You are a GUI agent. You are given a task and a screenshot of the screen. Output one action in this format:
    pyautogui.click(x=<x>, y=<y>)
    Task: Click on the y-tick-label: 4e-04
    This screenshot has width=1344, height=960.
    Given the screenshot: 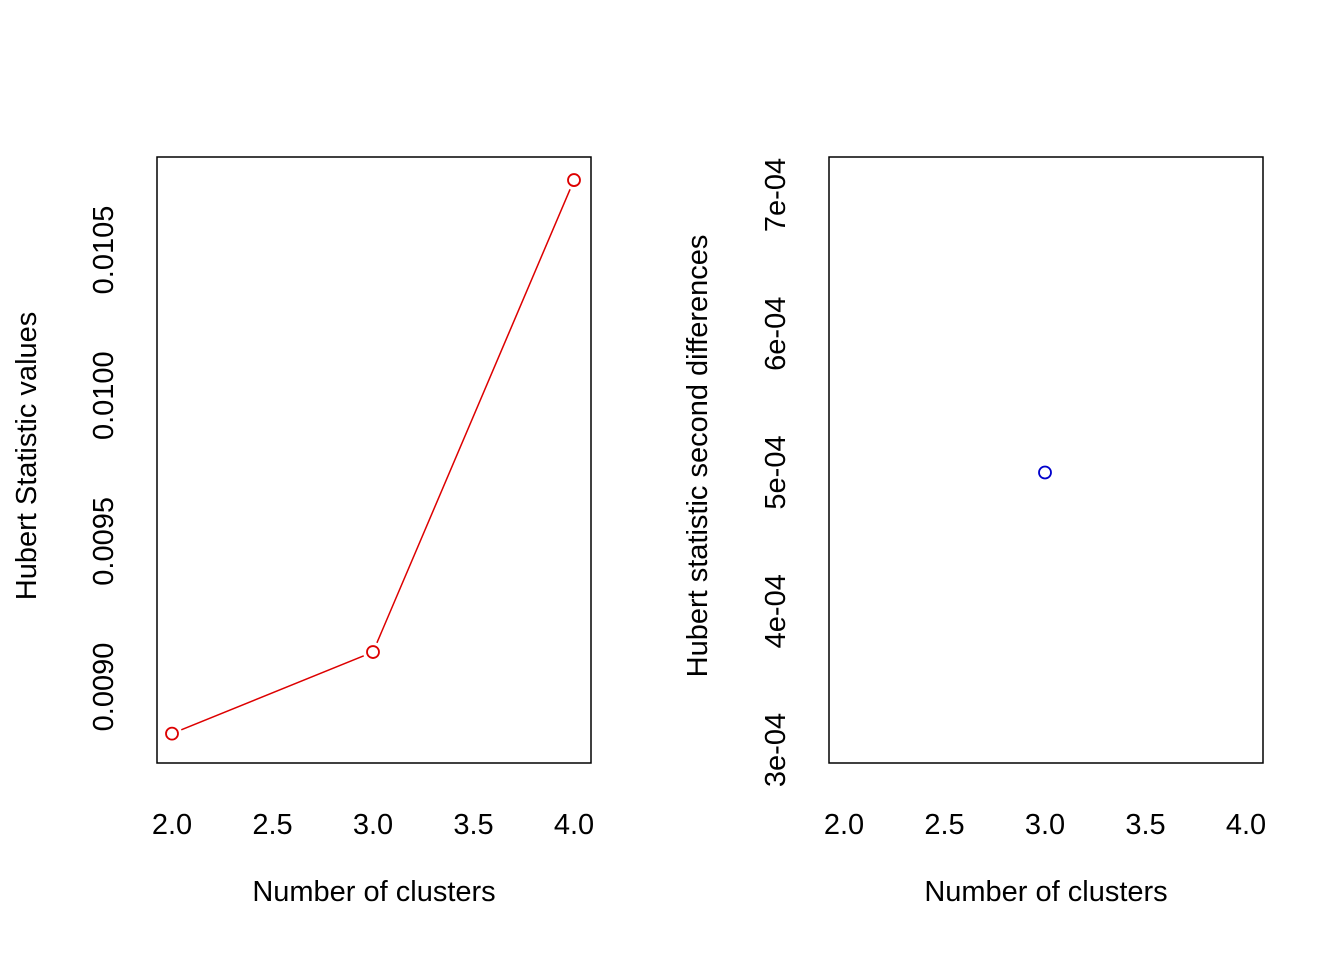 What is the action you would take?
    pyautogui.click(x=776, y=611)
    